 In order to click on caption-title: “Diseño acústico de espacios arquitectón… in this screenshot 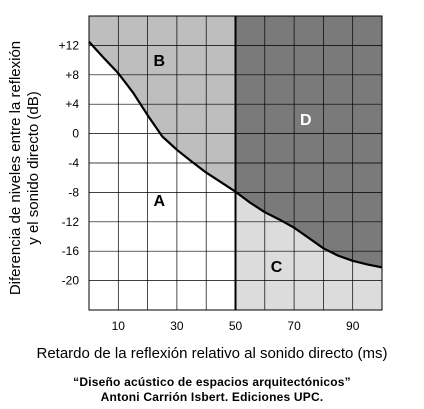, I will do `click(212, 382)`.